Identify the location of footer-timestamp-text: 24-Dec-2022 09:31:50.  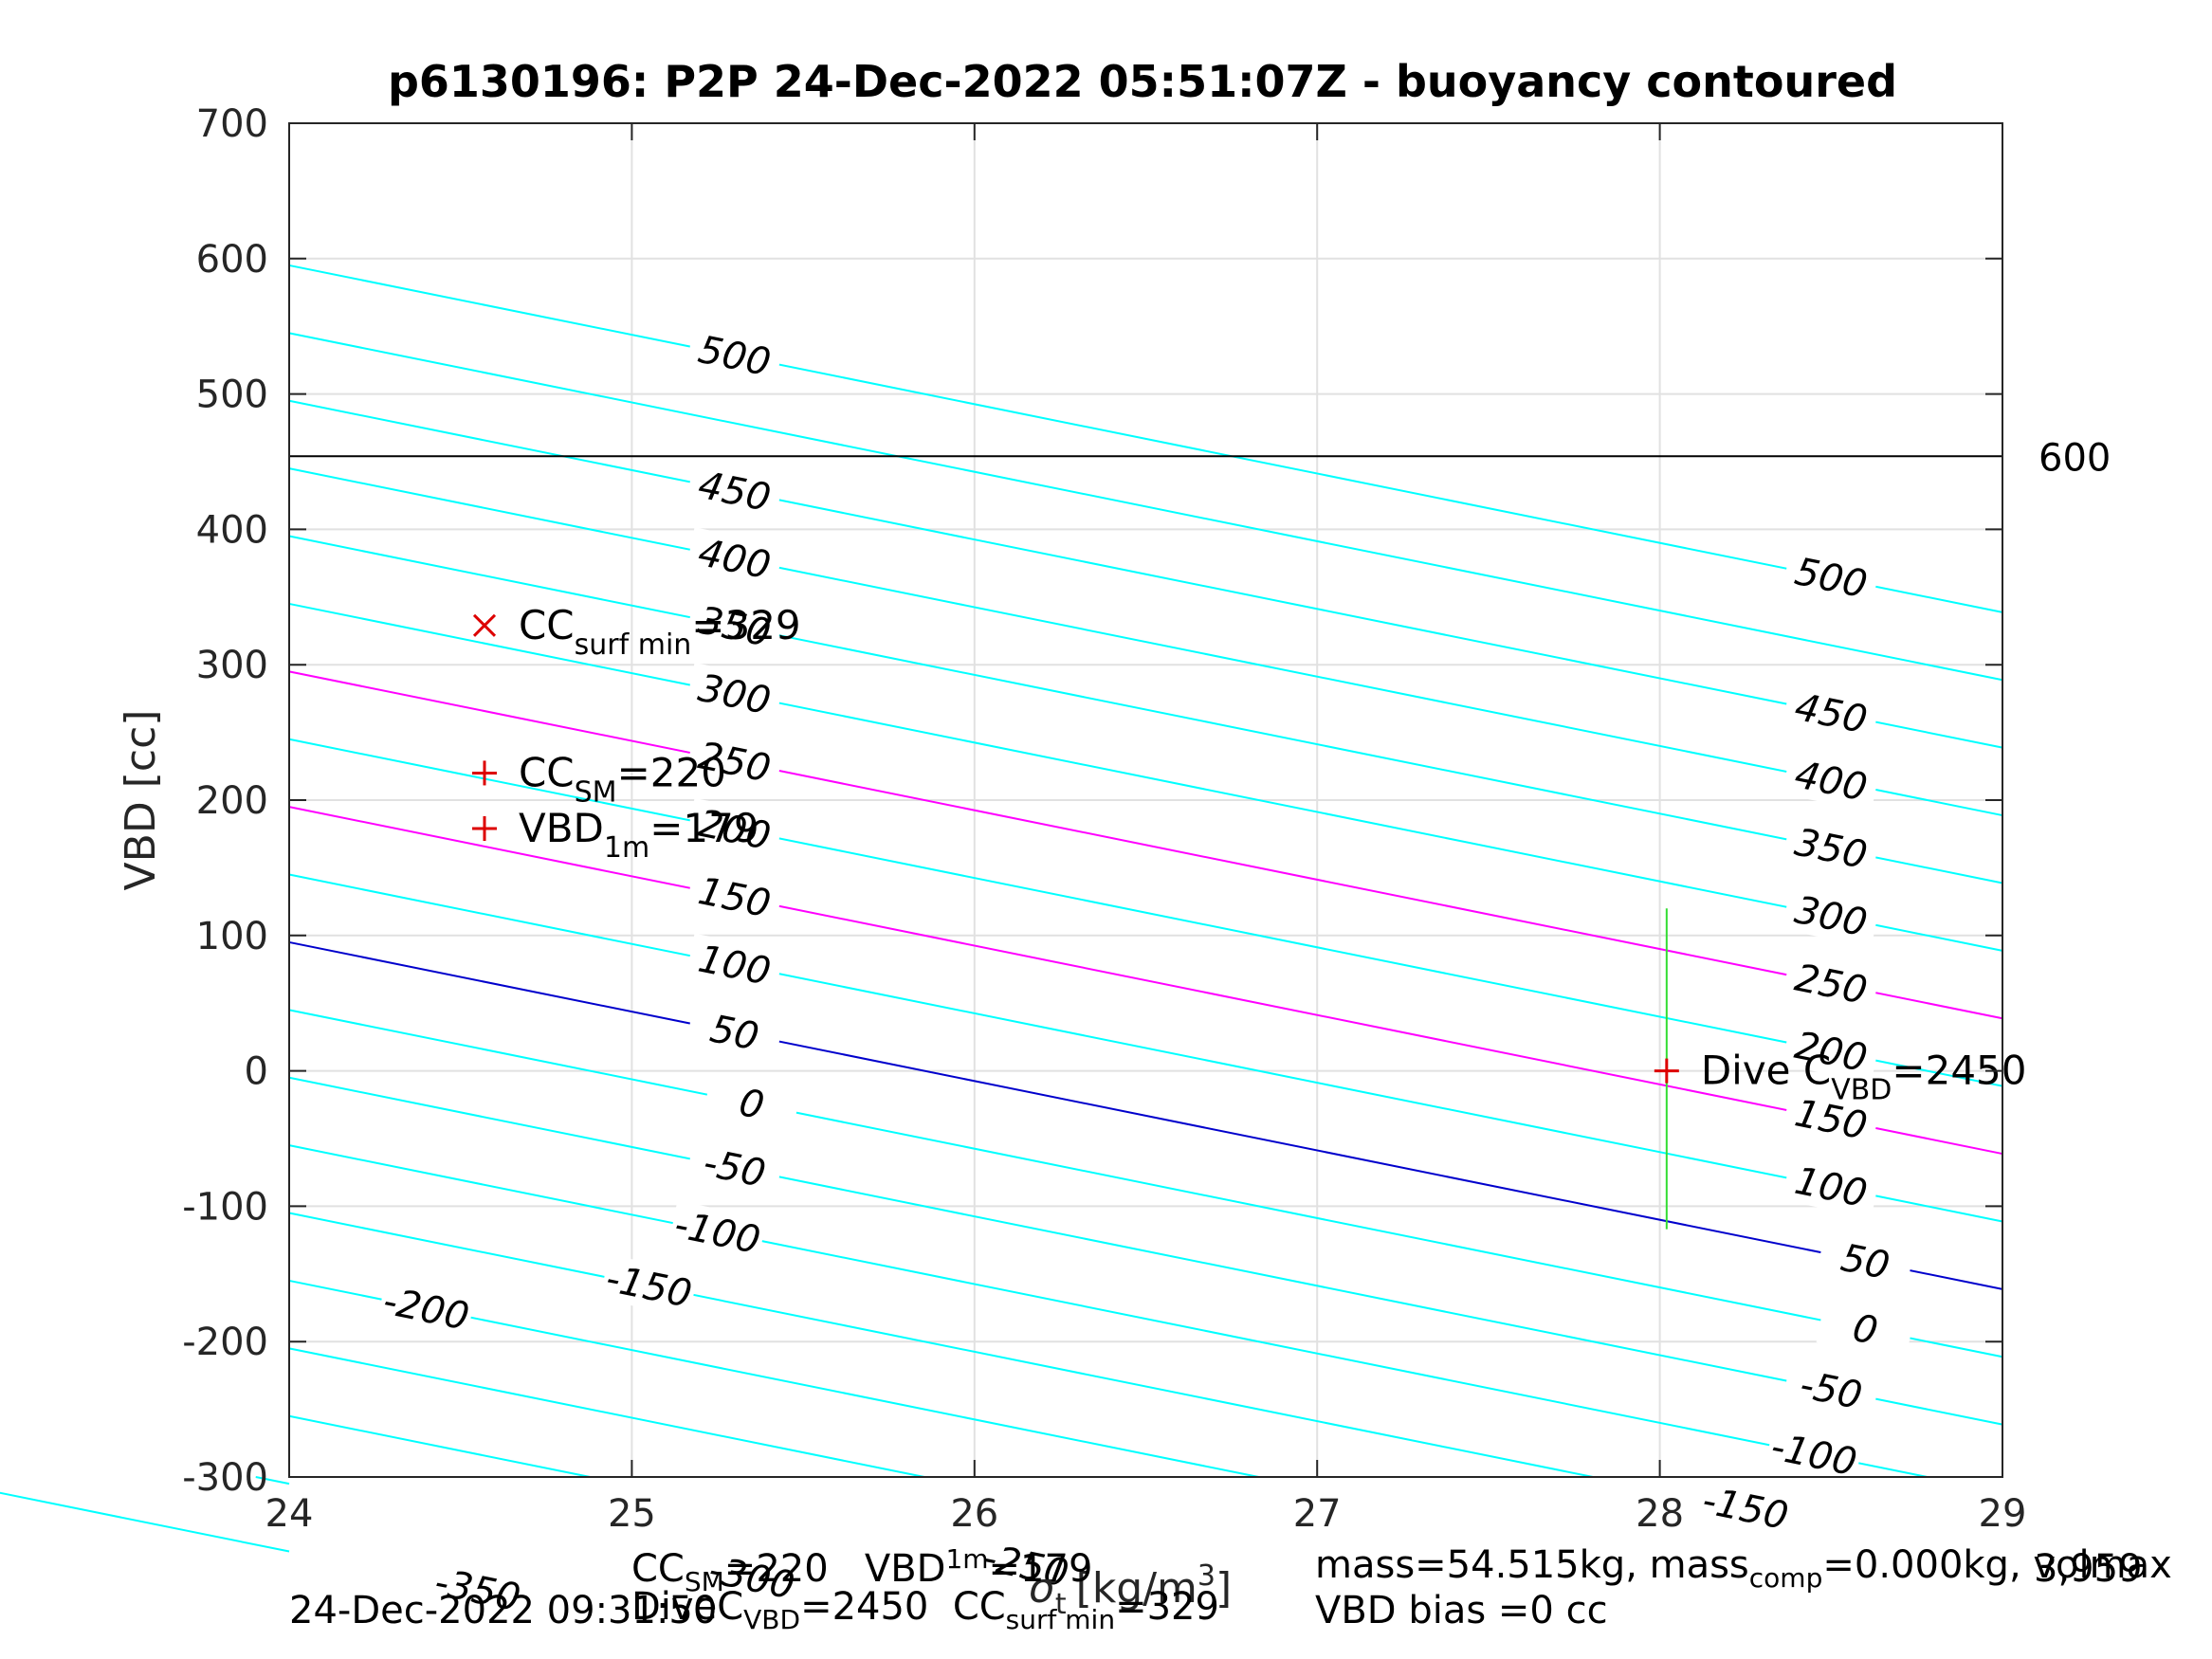
(504, 1610).